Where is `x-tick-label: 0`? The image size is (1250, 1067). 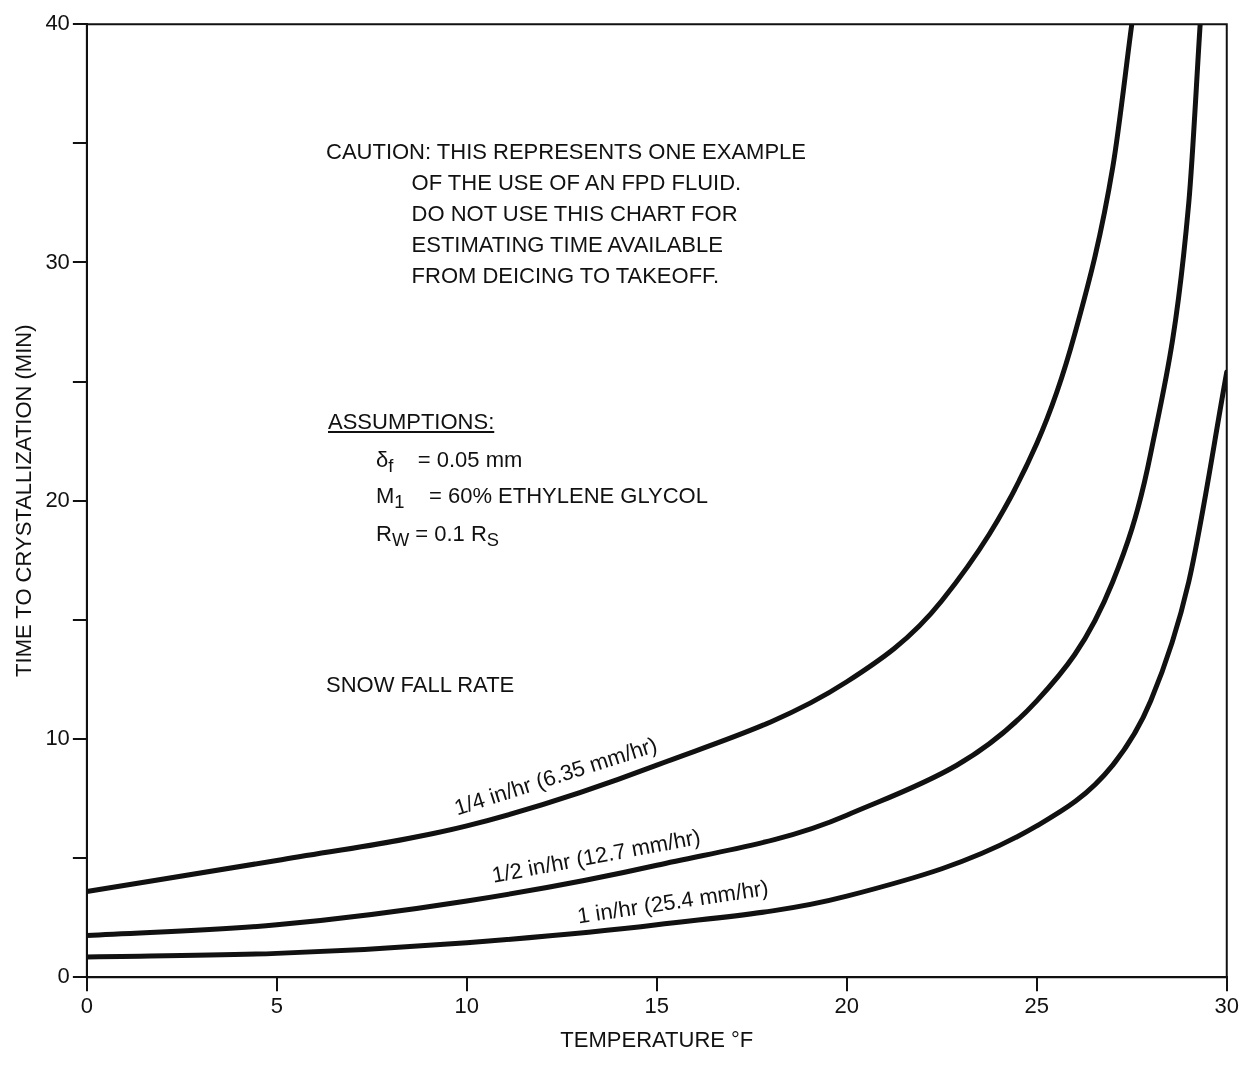
x-tick-label: 0 is located at coordinates (86, 1006).